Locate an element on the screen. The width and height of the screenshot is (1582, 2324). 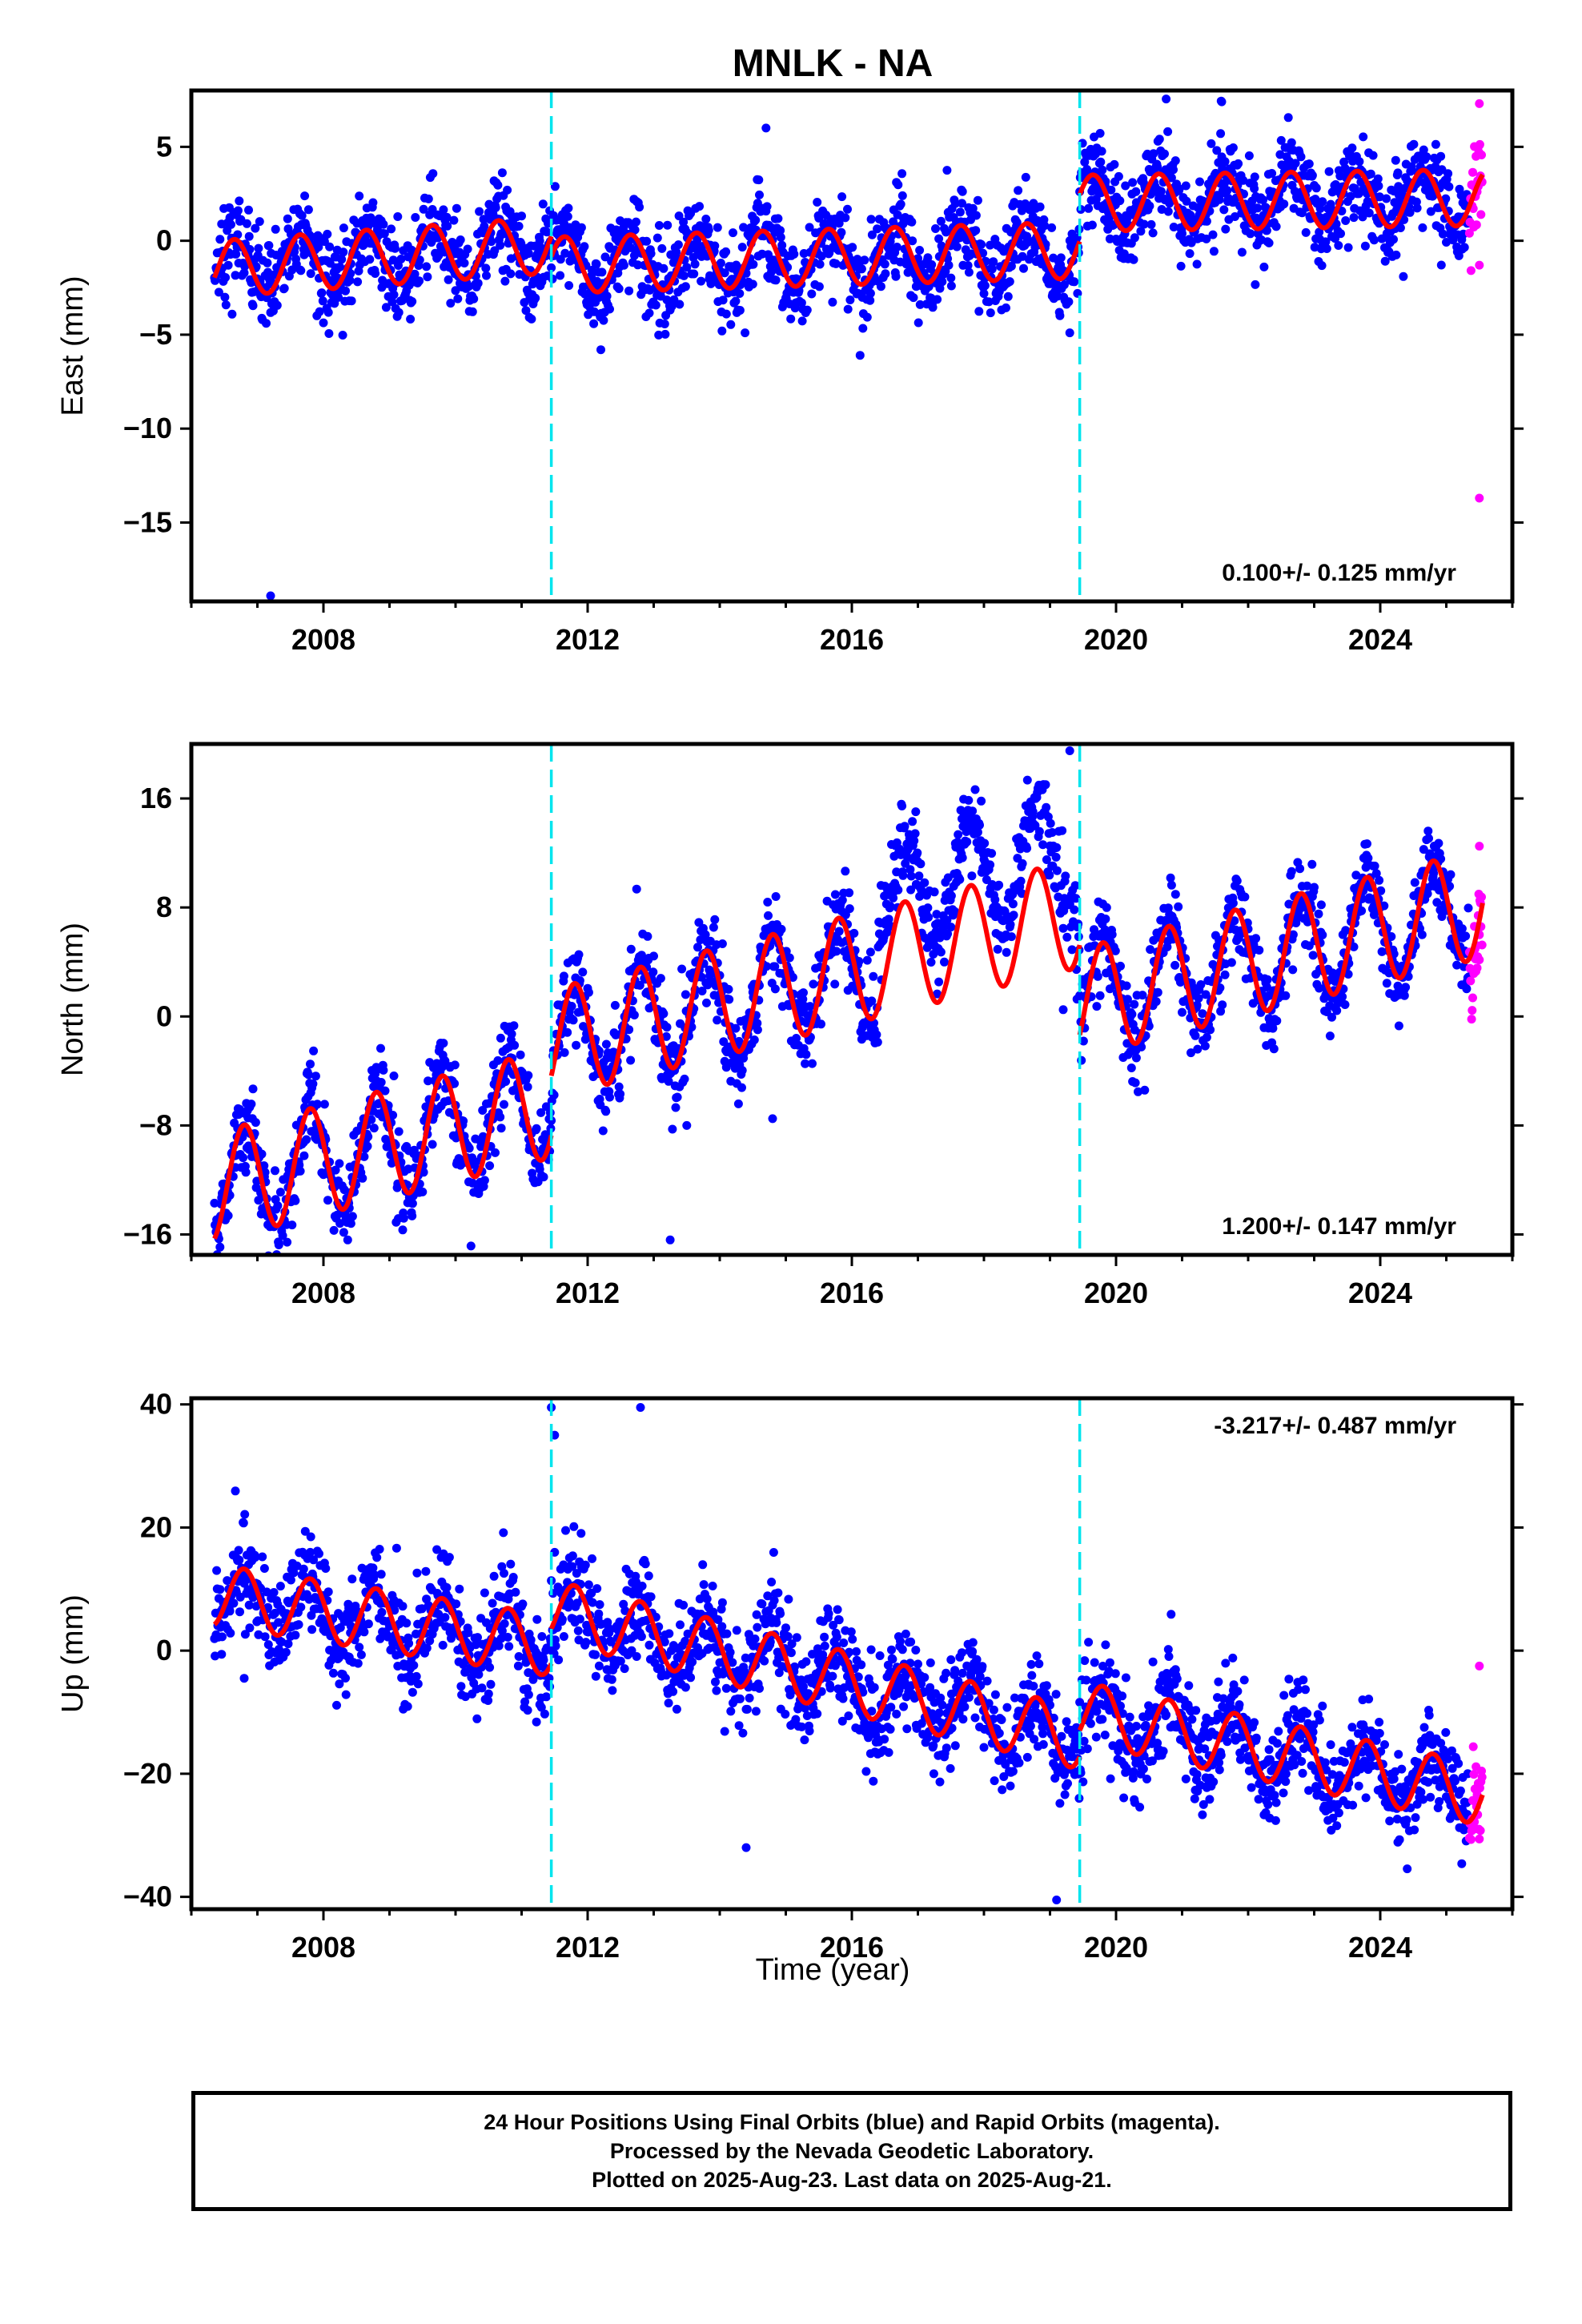
x-tick-label: 2012 is located at coordinates (588, 1293).